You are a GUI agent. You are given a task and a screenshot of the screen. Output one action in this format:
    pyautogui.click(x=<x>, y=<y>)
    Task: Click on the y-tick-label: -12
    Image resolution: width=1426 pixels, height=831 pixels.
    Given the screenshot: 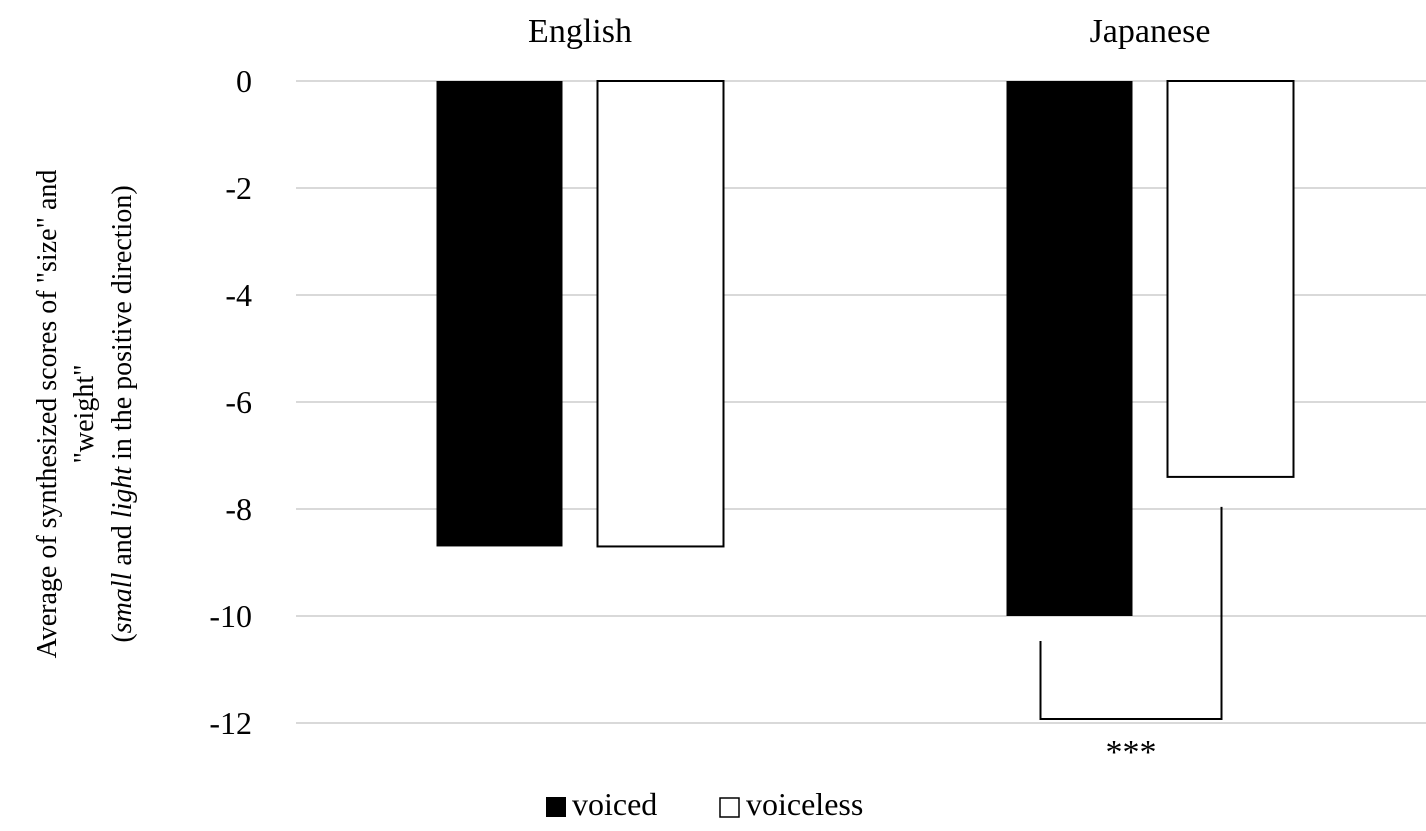 What is the action you would take?
    pyautogui.click(x=230, y=723)
    